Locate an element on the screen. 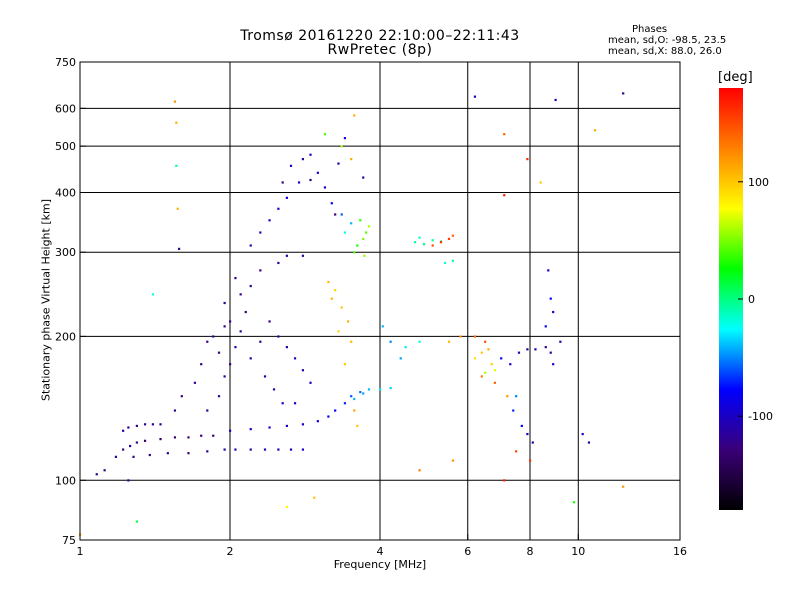 The width and height of the screenshot is (800, 600). y-tick-label: 100 is located at coordinates (65, 480).